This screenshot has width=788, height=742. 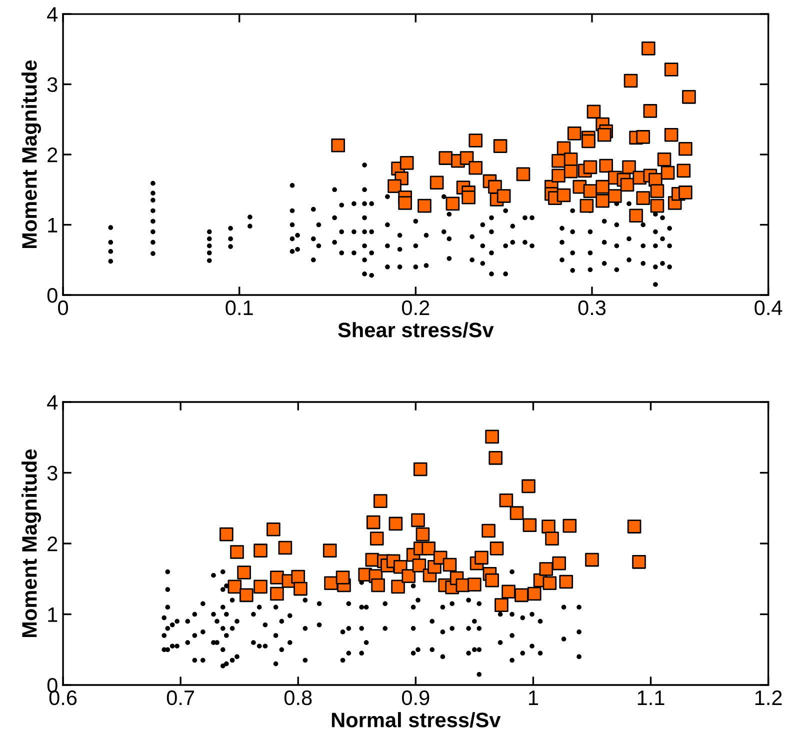 What do you see at coordinates (416, 720) in the screenshot?
I see `x-axis-title: Normal stress/Sv` at bounding box center [416, 720].